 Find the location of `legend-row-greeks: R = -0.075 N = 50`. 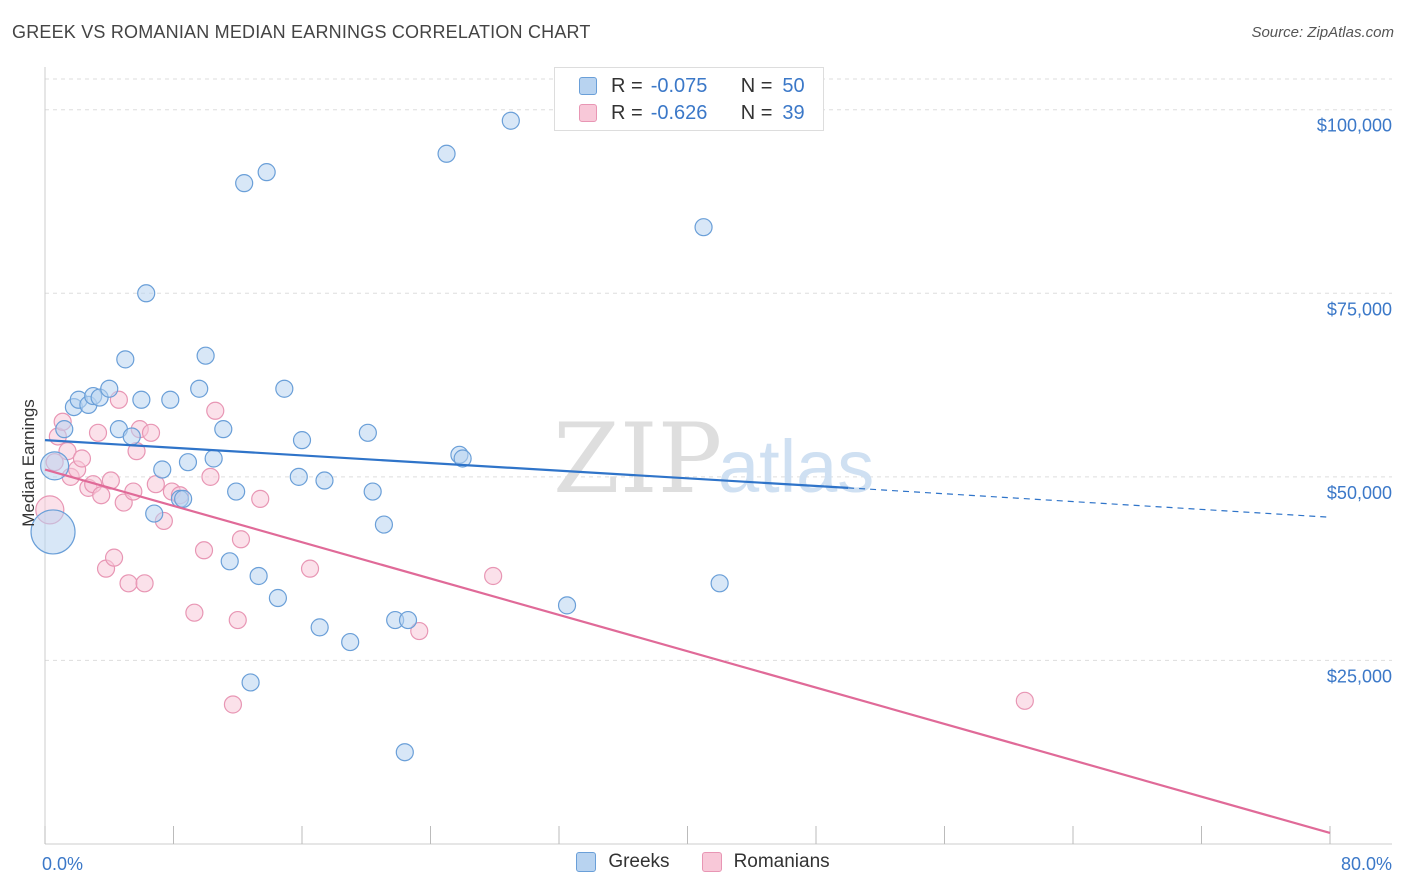

legend-row-greeks: R = -0.075 N = 50 is located at coordinates (680, 86).